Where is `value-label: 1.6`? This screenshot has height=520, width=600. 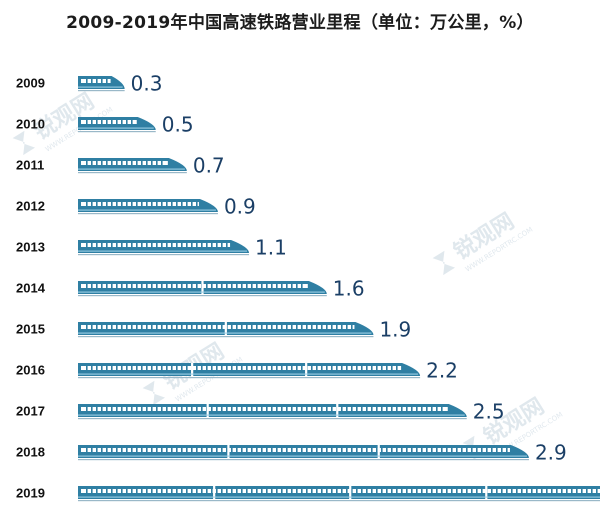 value-label: 1.6 is located at coordinates (349, 289).